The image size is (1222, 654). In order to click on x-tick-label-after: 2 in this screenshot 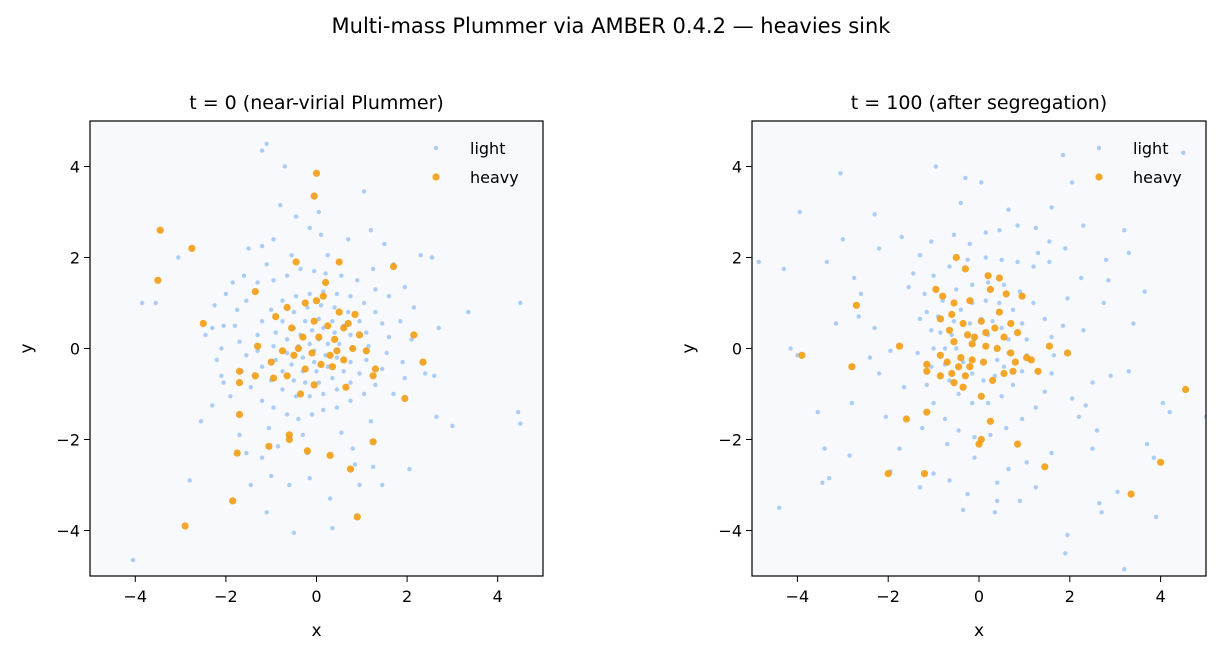, I will do `click(1070, 596)`.